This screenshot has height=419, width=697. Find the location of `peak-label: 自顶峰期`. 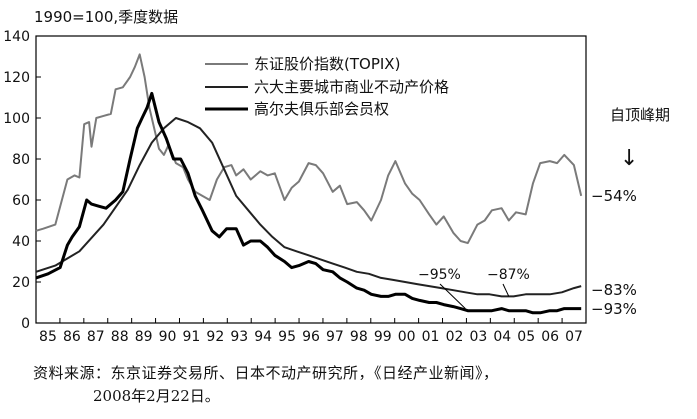

peak-label: 自顶峰期 is located at coordinates (640, 115).